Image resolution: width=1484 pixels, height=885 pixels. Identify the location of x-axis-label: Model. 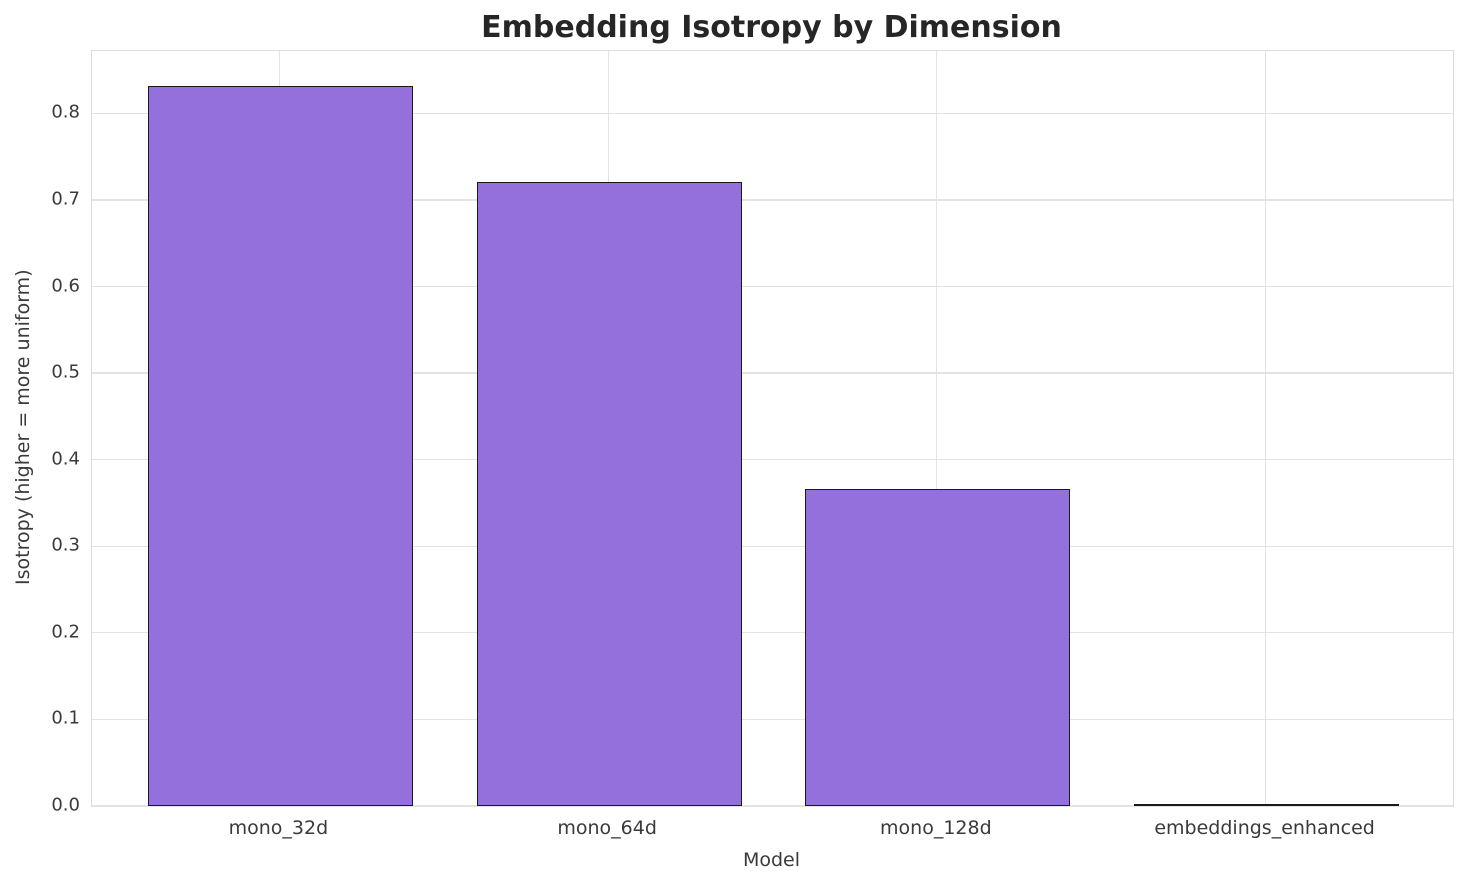
(771, 860).